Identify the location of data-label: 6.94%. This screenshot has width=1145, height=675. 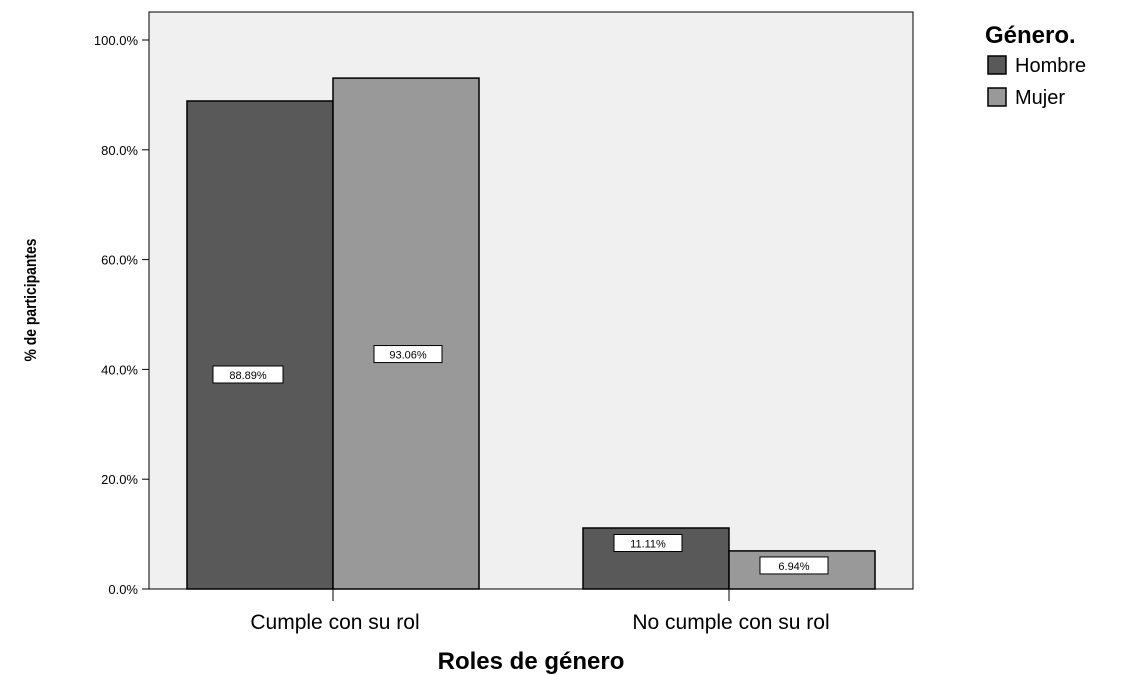
(793, 567).